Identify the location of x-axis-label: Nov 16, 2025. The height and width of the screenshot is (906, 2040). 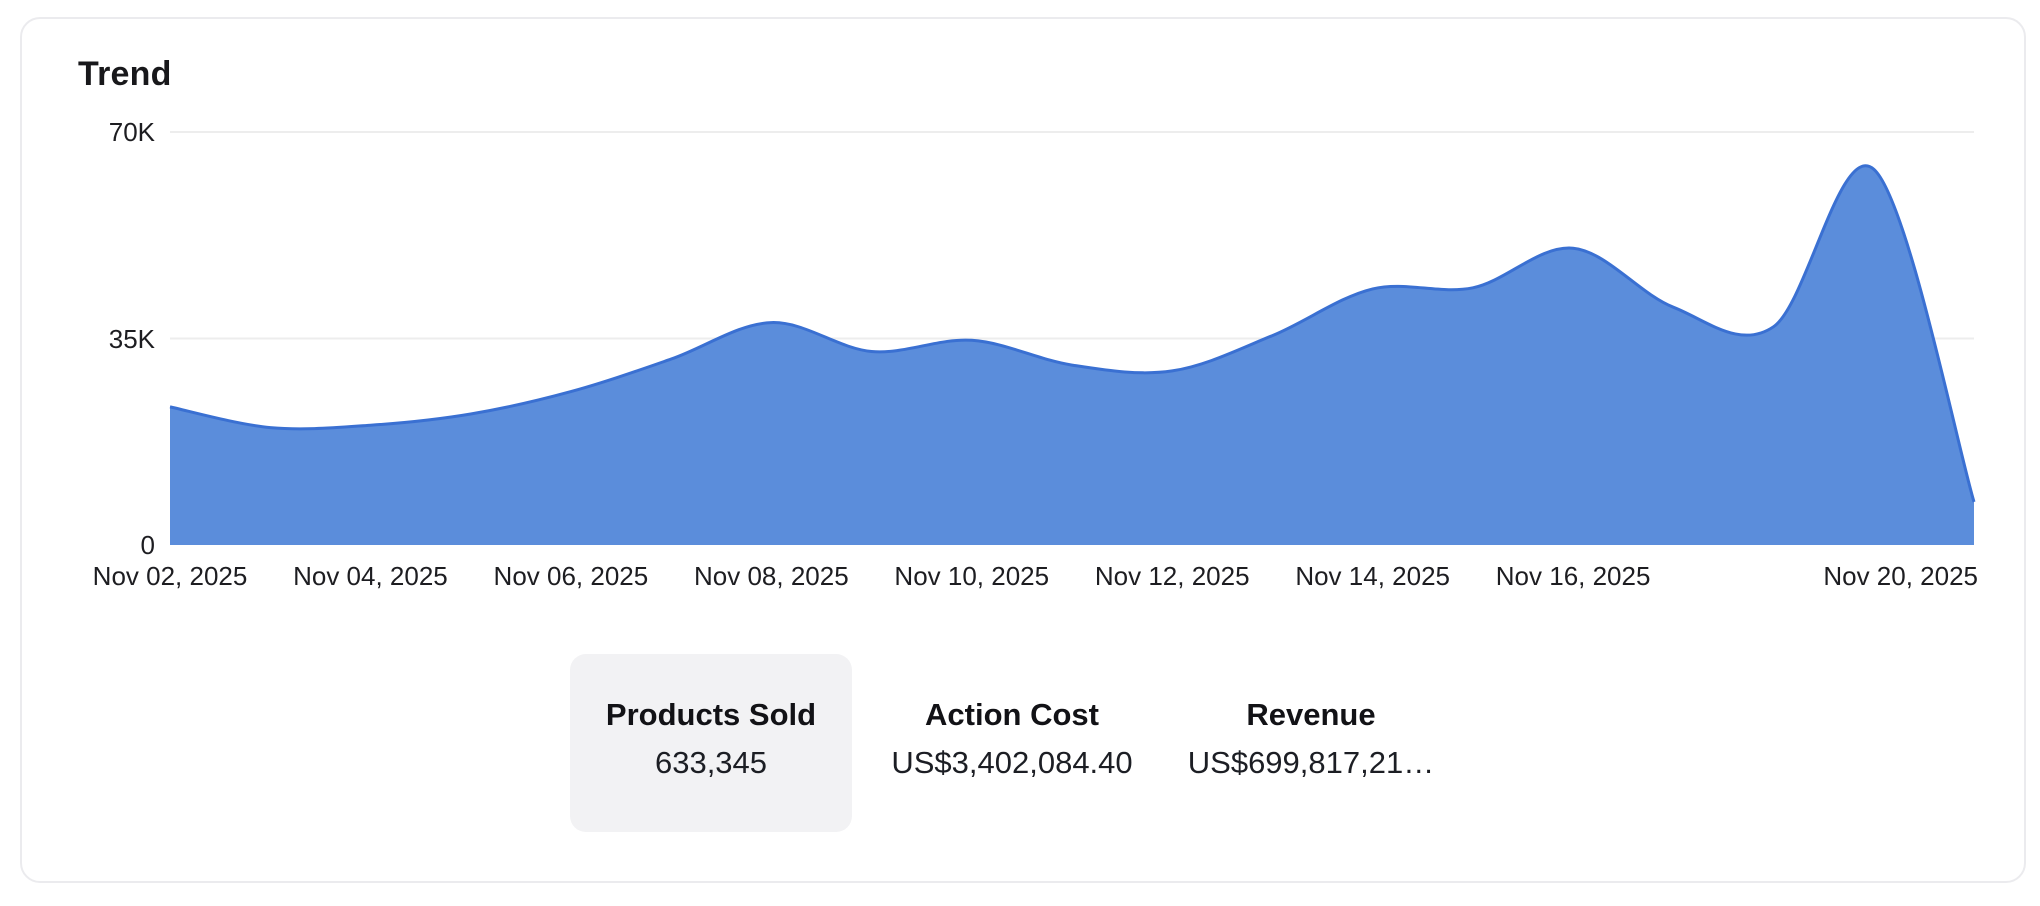
(1573, 576).